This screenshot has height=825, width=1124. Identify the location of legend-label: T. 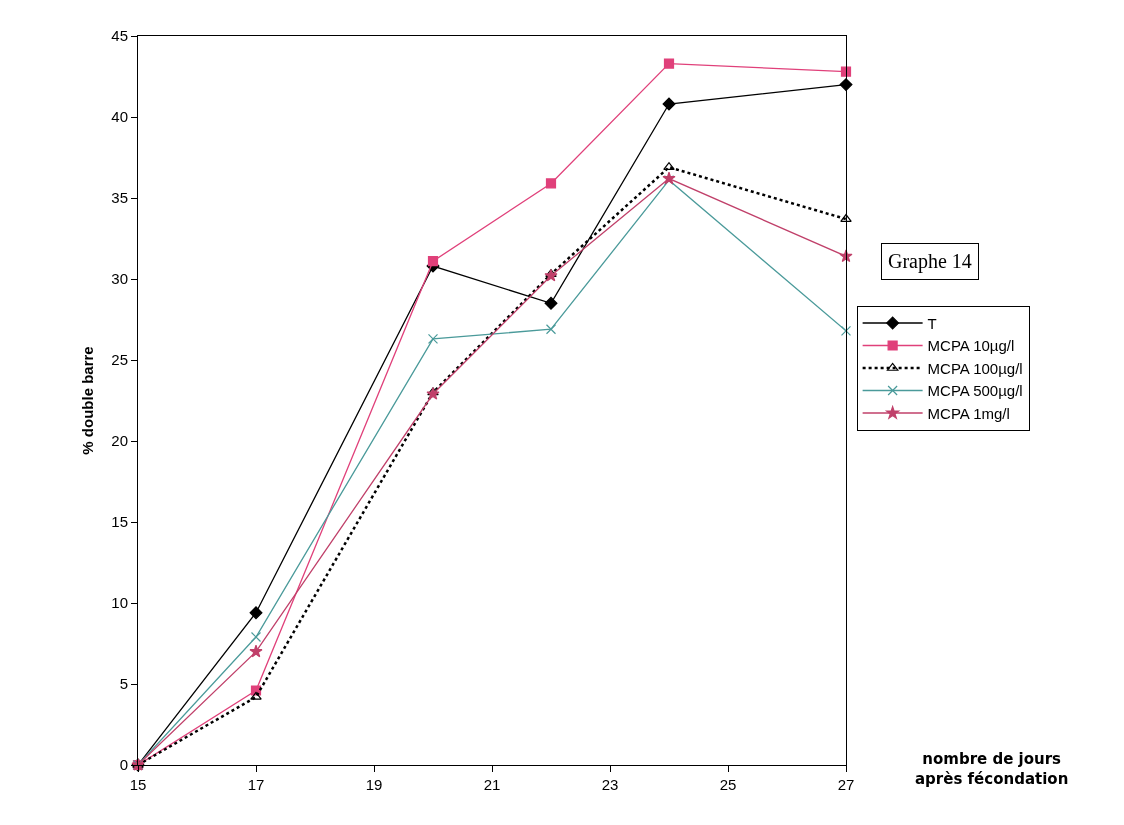
(932, 323).